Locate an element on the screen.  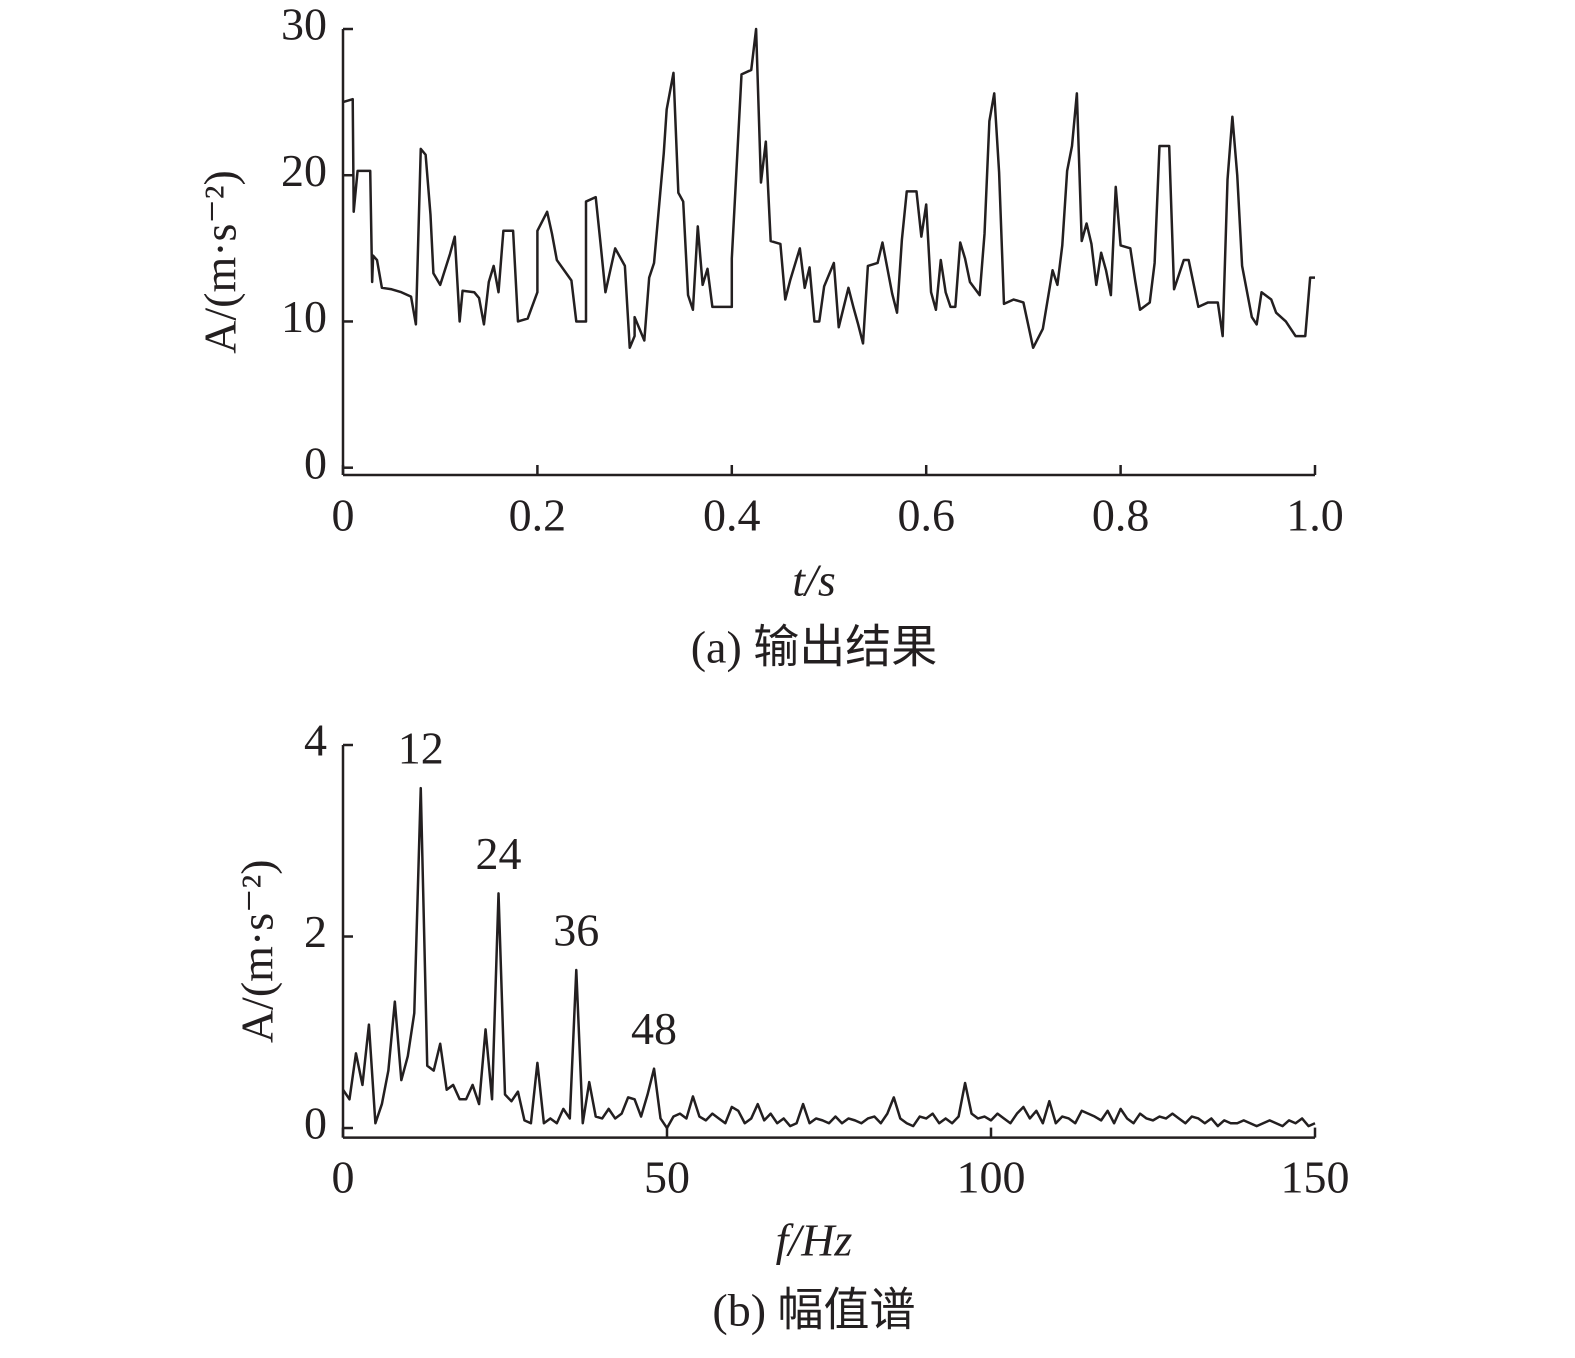
x-tick-label: 1.0 is located at coordinates (1315, 515).